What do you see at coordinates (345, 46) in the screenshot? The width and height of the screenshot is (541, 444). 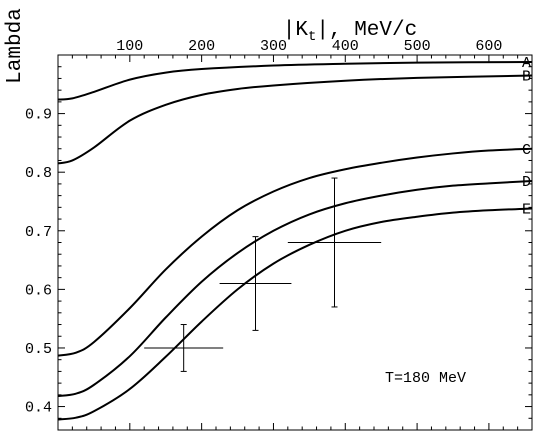 I see `x-tick-label: 400` at bounding box center [345, 46].